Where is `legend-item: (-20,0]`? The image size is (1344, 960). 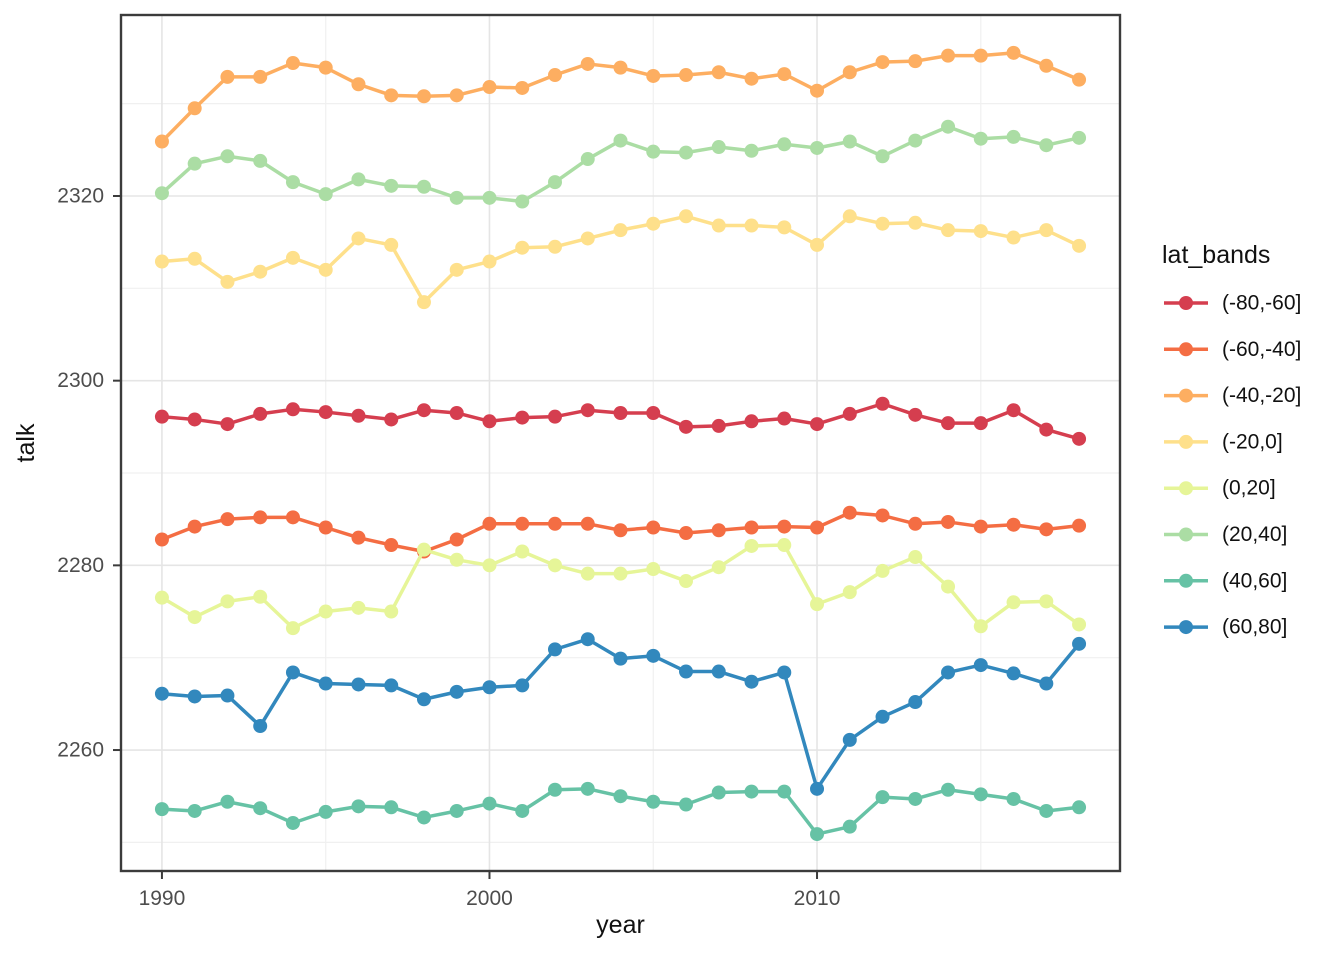 legend-item: (-20,0] is located at coordinates (1223, 441).